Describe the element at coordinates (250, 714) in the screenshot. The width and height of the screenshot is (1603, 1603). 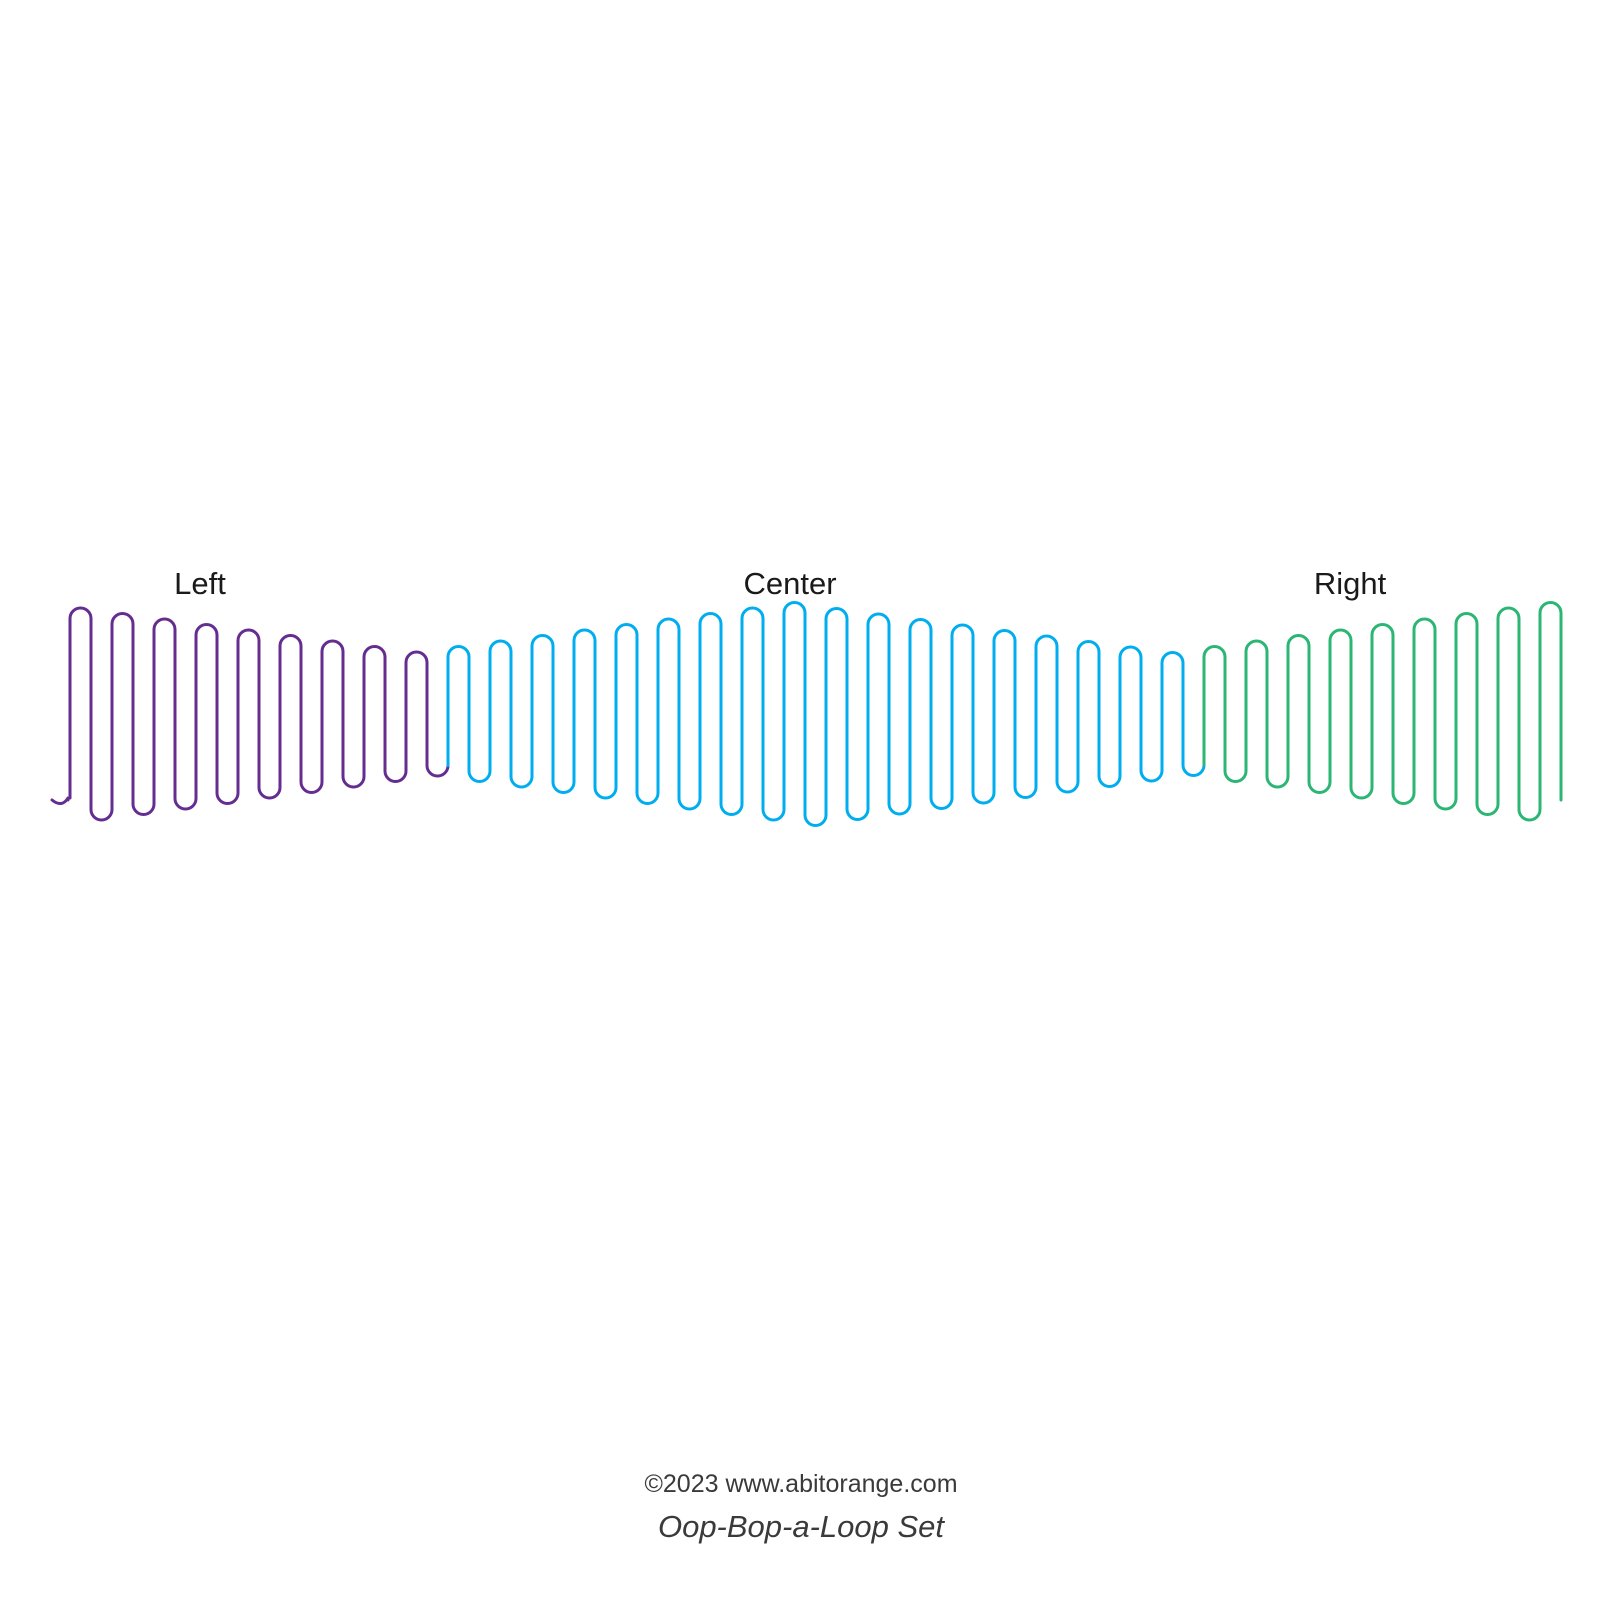
I see `left-loop-segment` at that location.